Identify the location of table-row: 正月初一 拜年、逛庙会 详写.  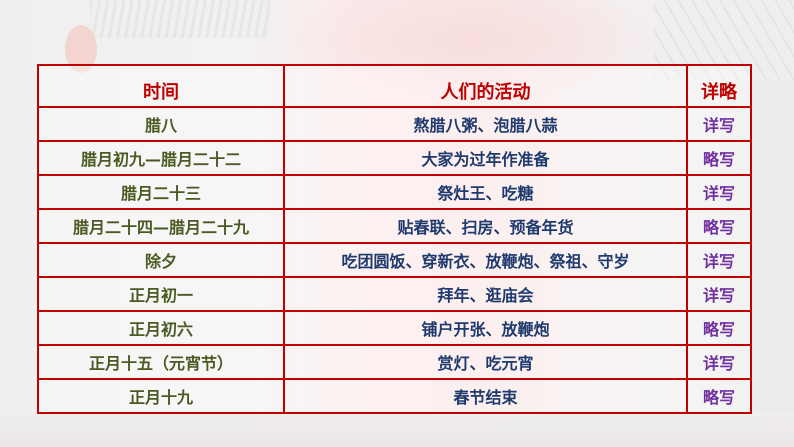
(394, 294).